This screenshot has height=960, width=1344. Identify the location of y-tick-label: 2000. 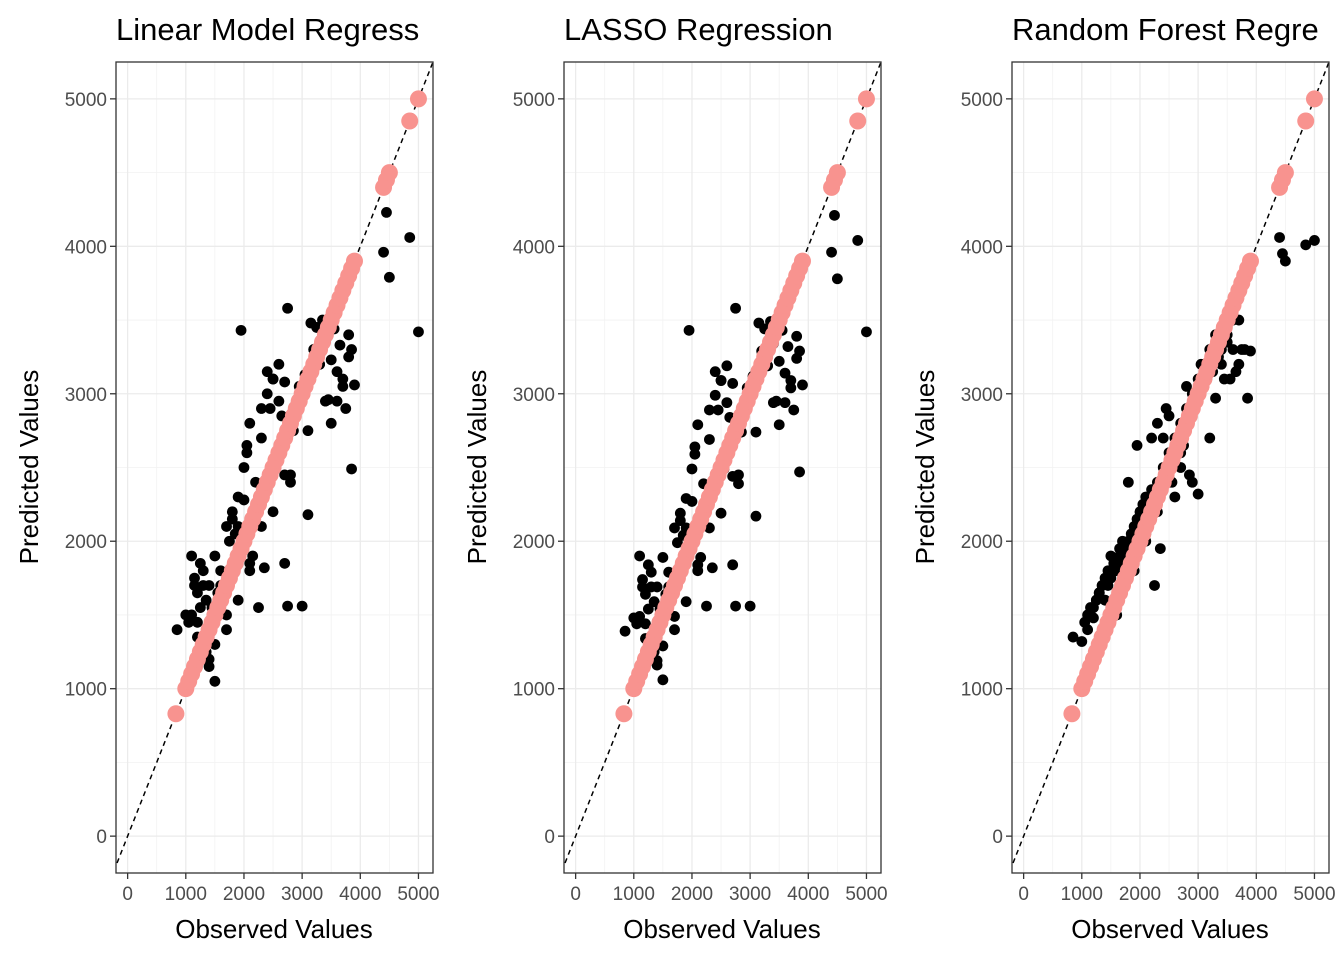
(982, 542).